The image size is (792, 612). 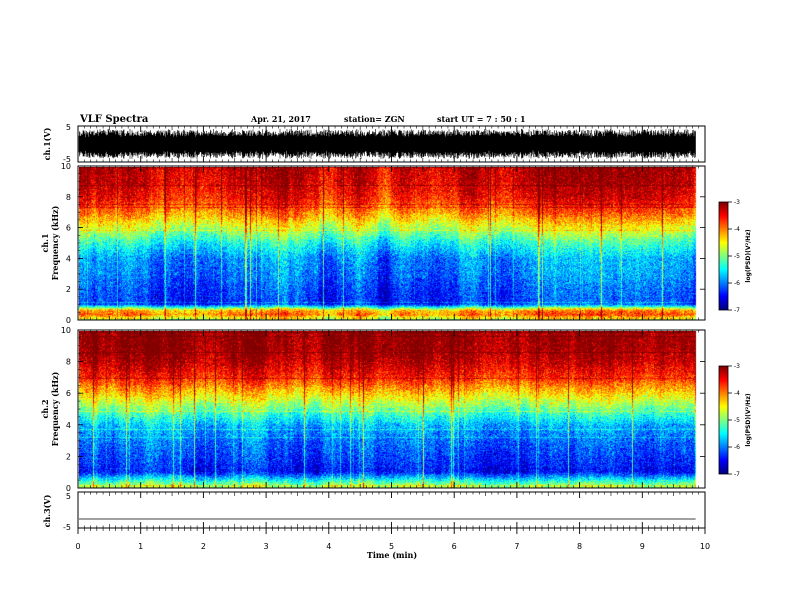 What do you see at coordinates (748, 419) in the screenshot?
I see `ch2-colorbar-label: log(PSD)(V²/Hz)` at bounding box center [748, 419].